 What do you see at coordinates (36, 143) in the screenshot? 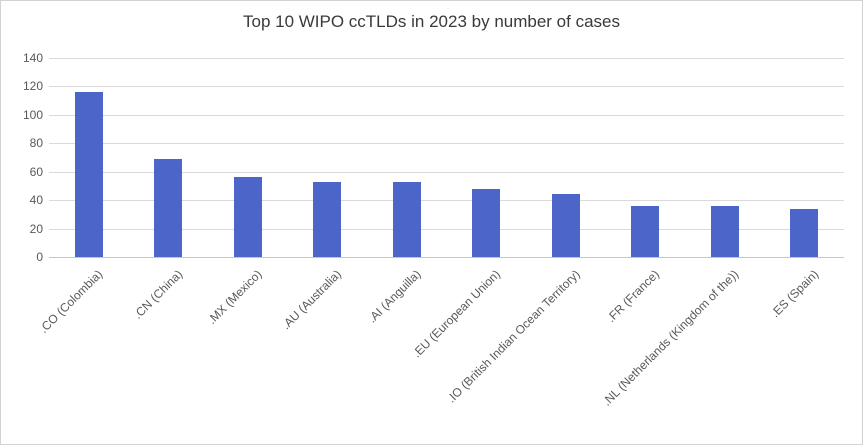
I see `y-axis-tick-80: 80` at bounding box center [36, 143].